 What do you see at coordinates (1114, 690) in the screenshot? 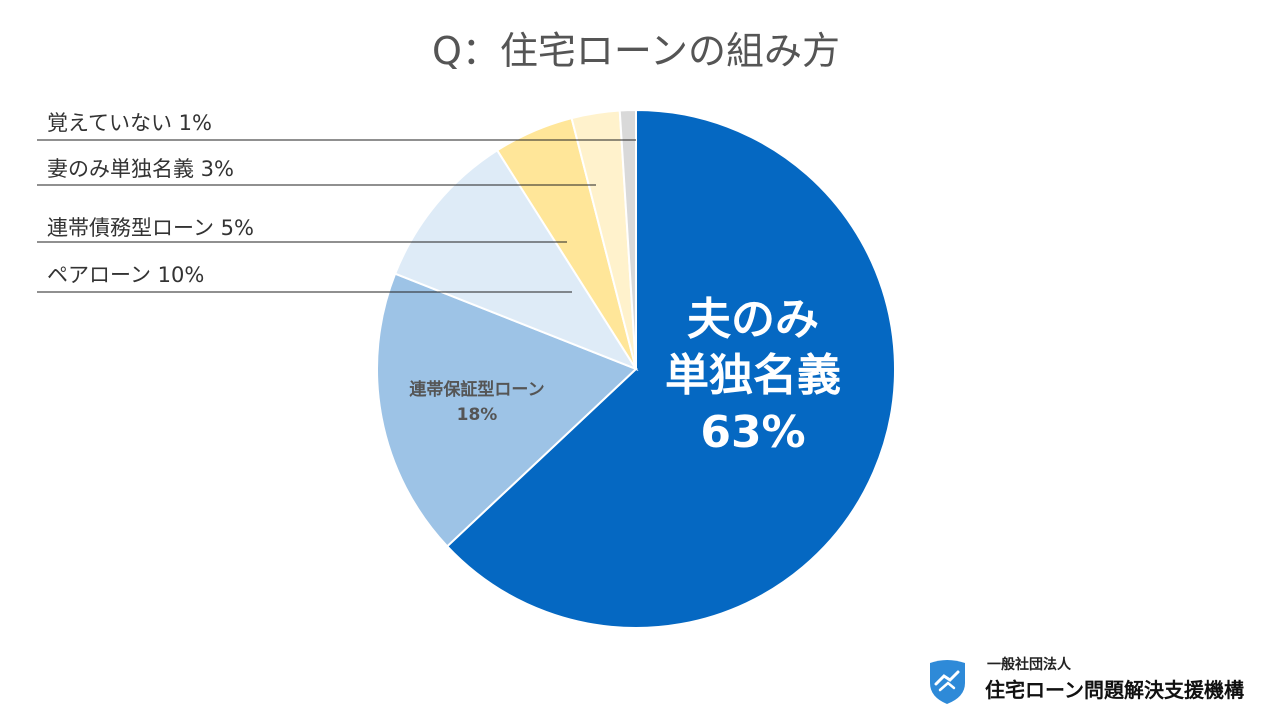
I see `org-name: 住宅ローン問題解決支援機構` at bounding box center [1114, 690].